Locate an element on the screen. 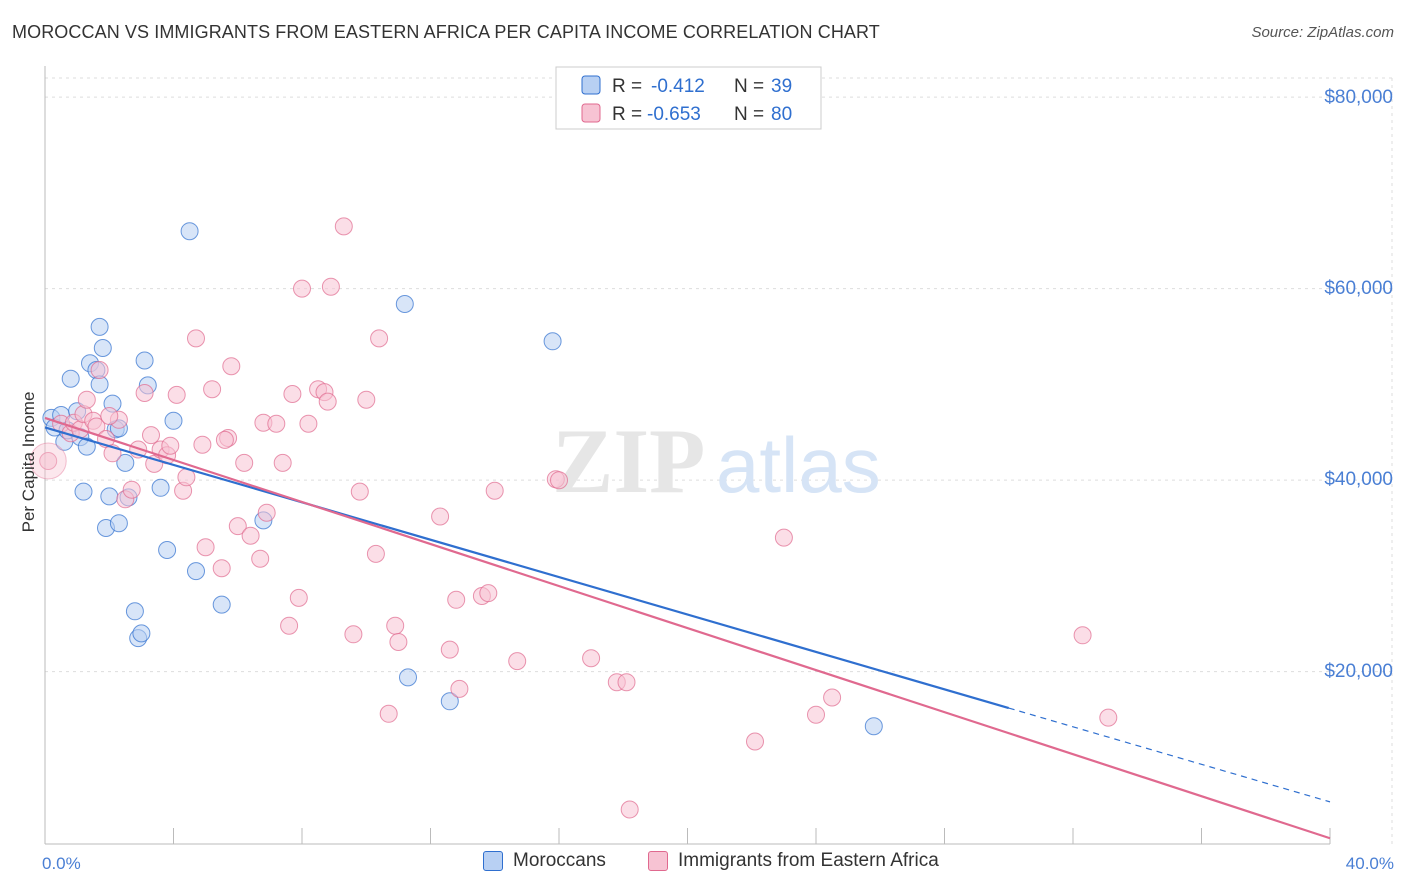  watermark-zip: ZIP is located at coordinates (628, 461).